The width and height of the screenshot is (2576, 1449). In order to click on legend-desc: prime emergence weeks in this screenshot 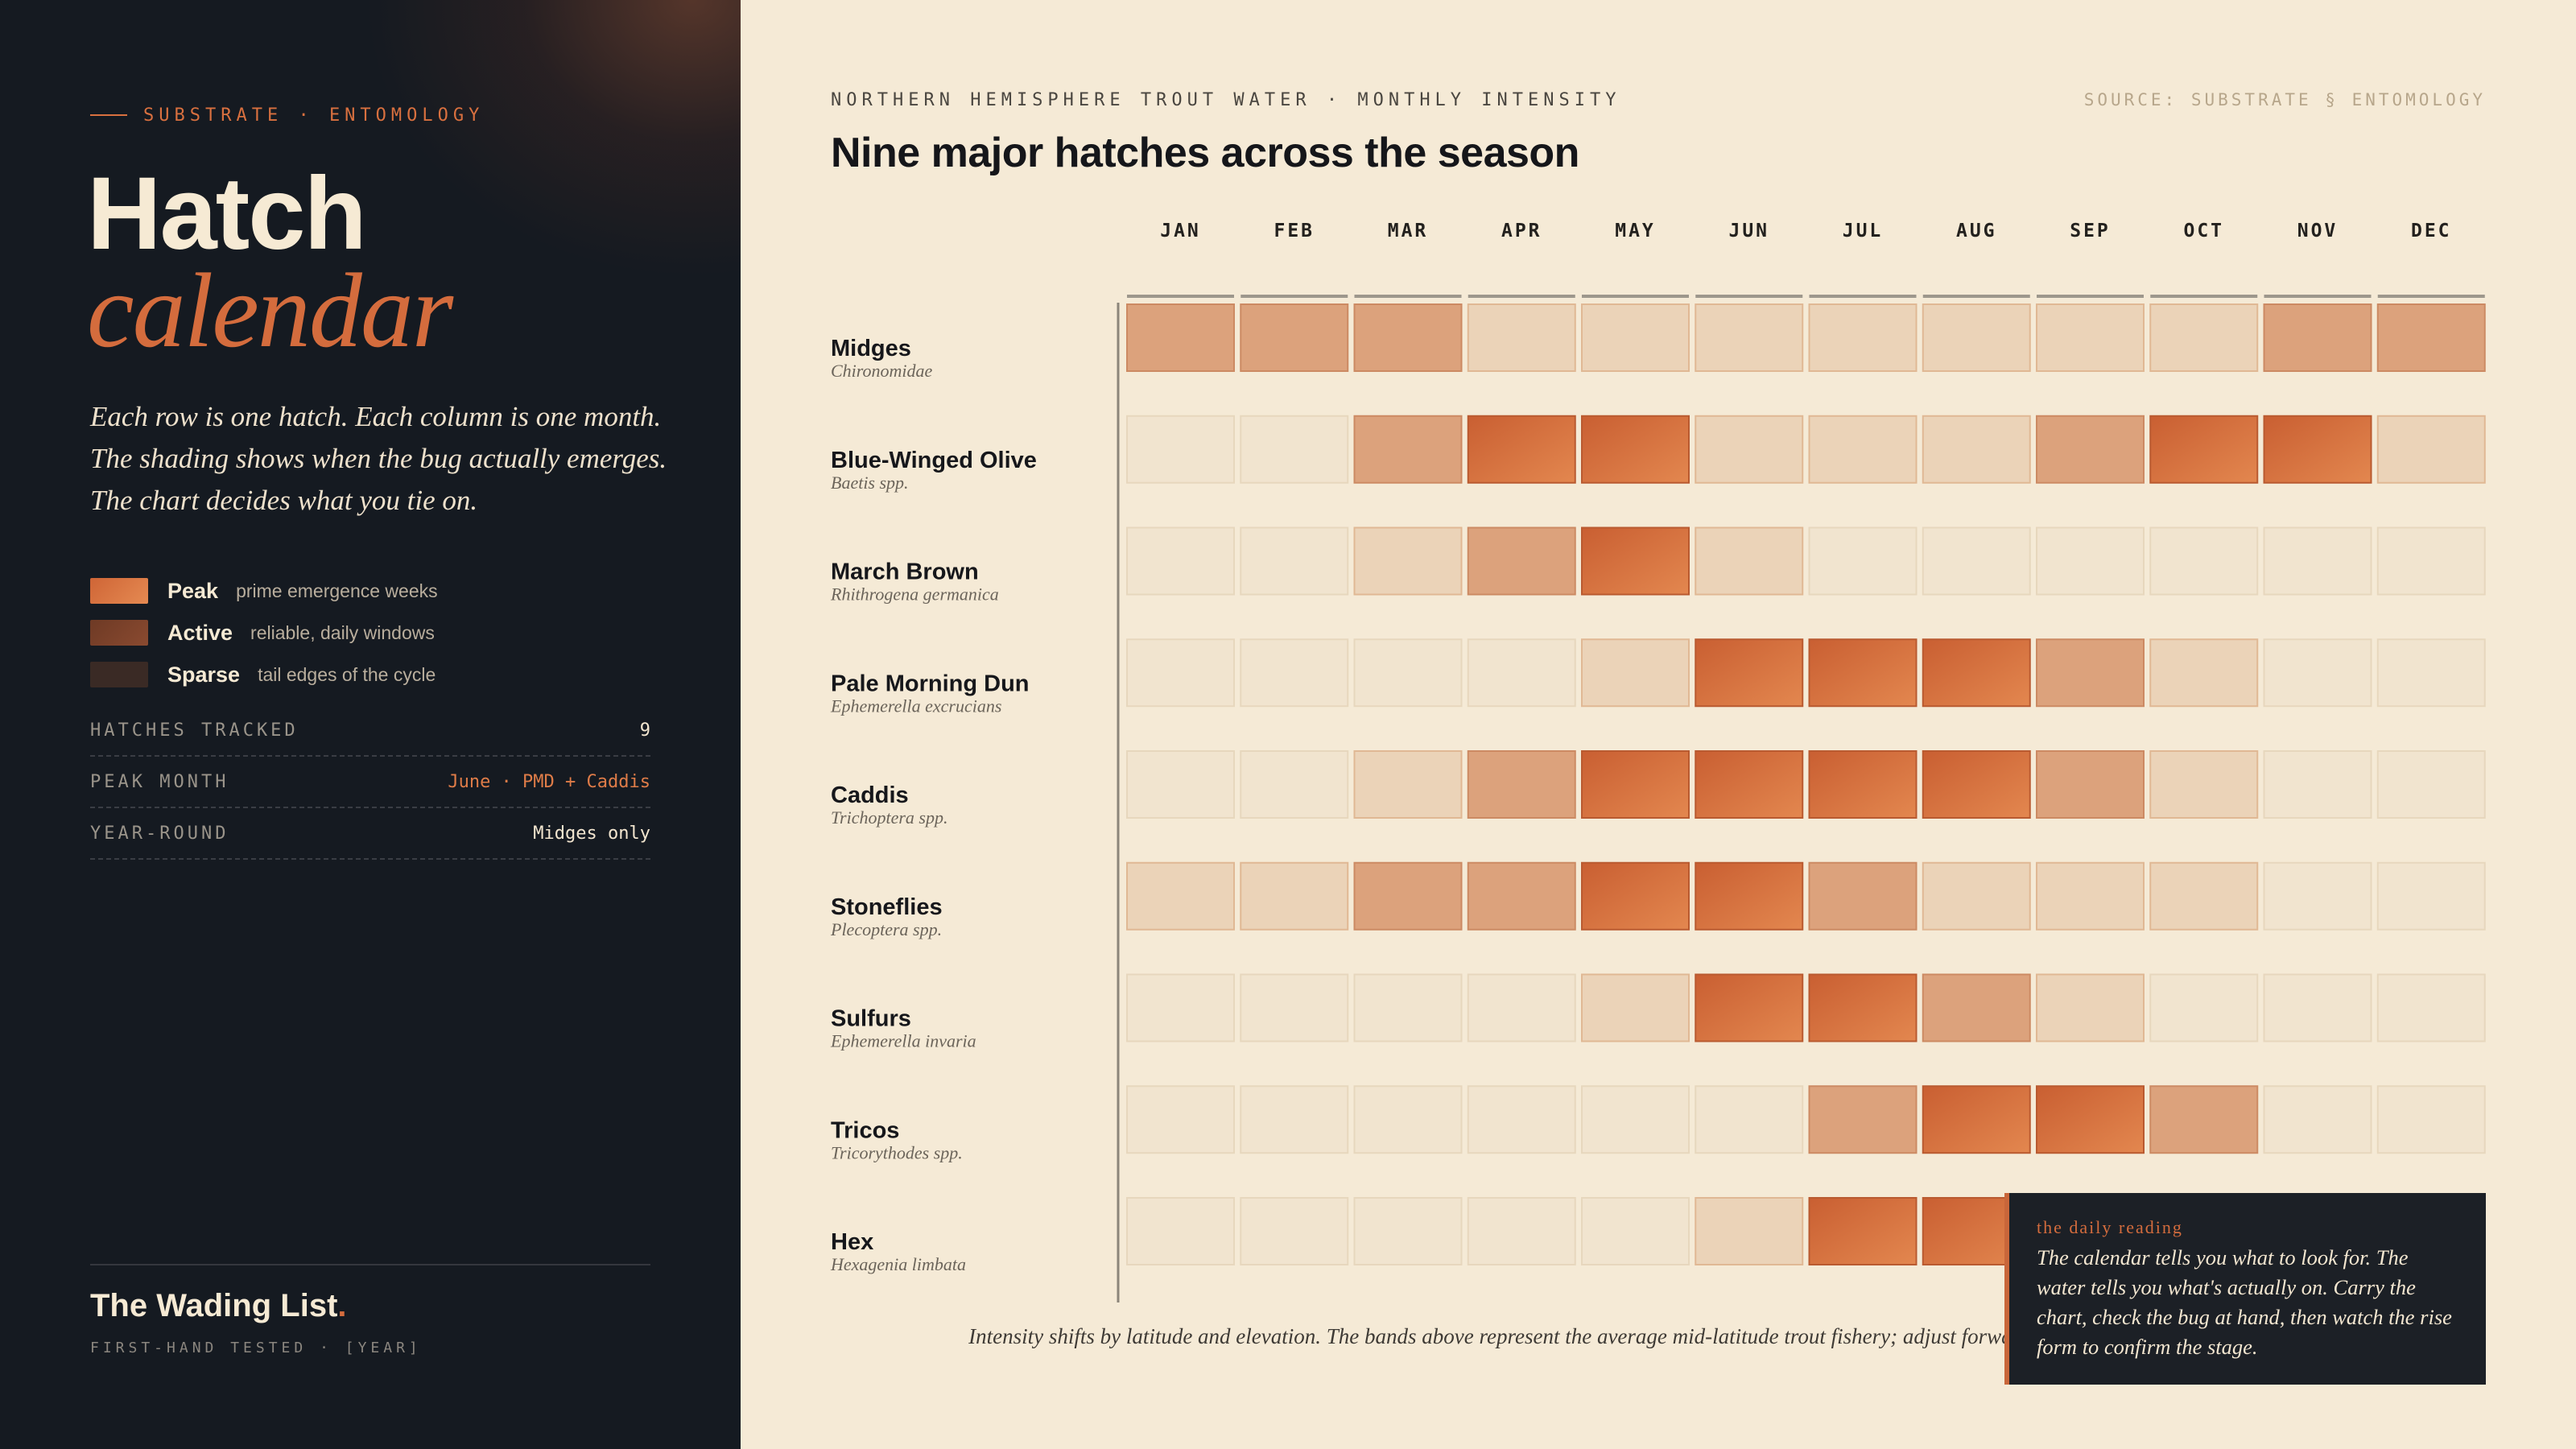, I will do `click(337, 590)`.